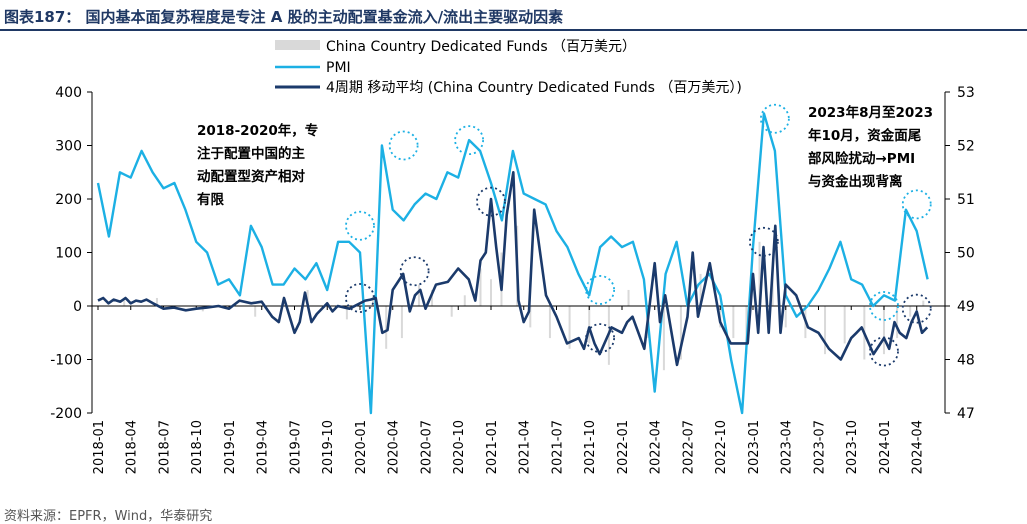  Describe the element at coordinates (819, 447) in the screenshot. I see `x-tick-label: 2023-07` at that location.